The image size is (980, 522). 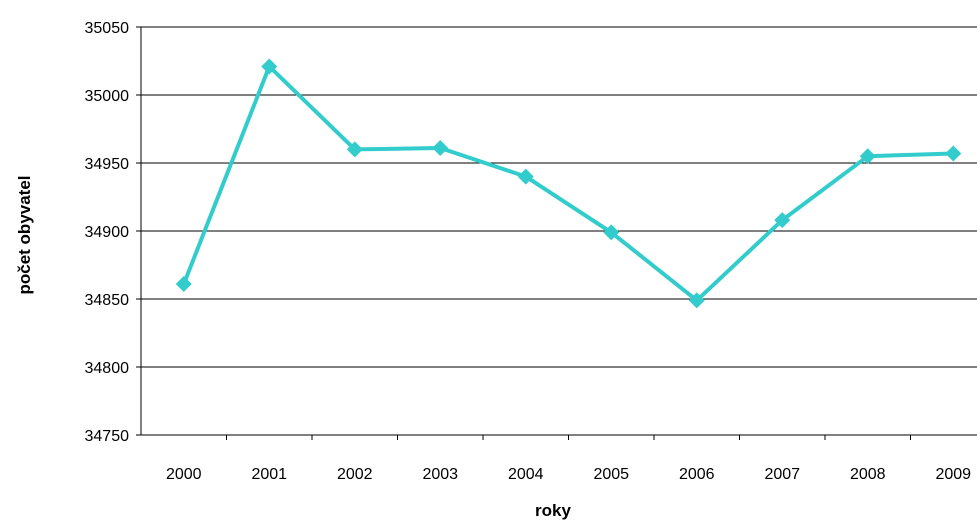 I want to click on y-tick-label: 34750, so click(x=107, y=436).